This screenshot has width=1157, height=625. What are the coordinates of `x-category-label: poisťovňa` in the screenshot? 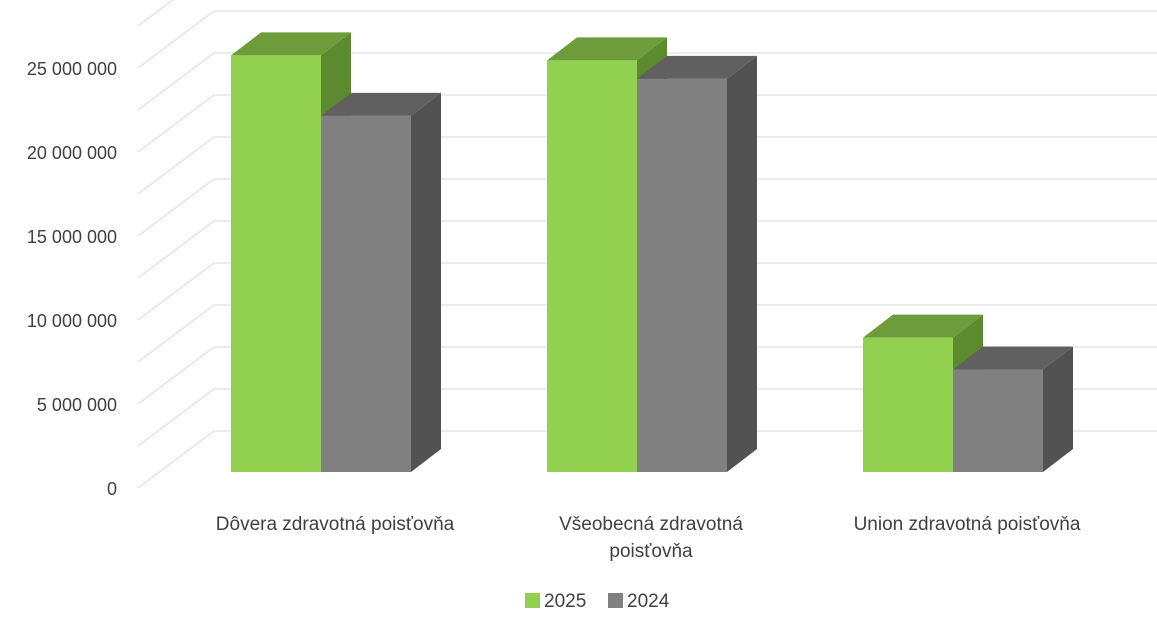 It's located at (651, 551).